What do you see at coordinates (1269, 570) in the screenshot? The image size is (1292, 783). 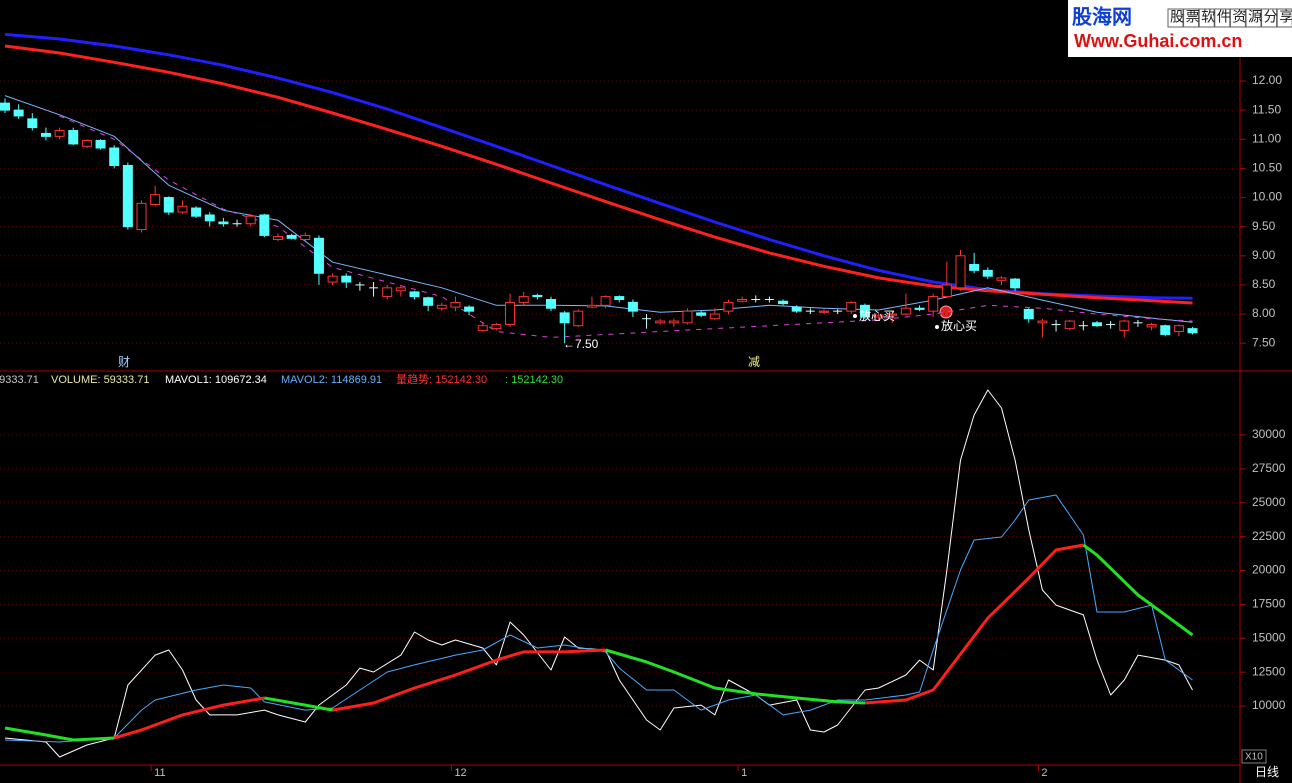 I see `y-tick-label: 20000` at bounding box center [1269, 570].